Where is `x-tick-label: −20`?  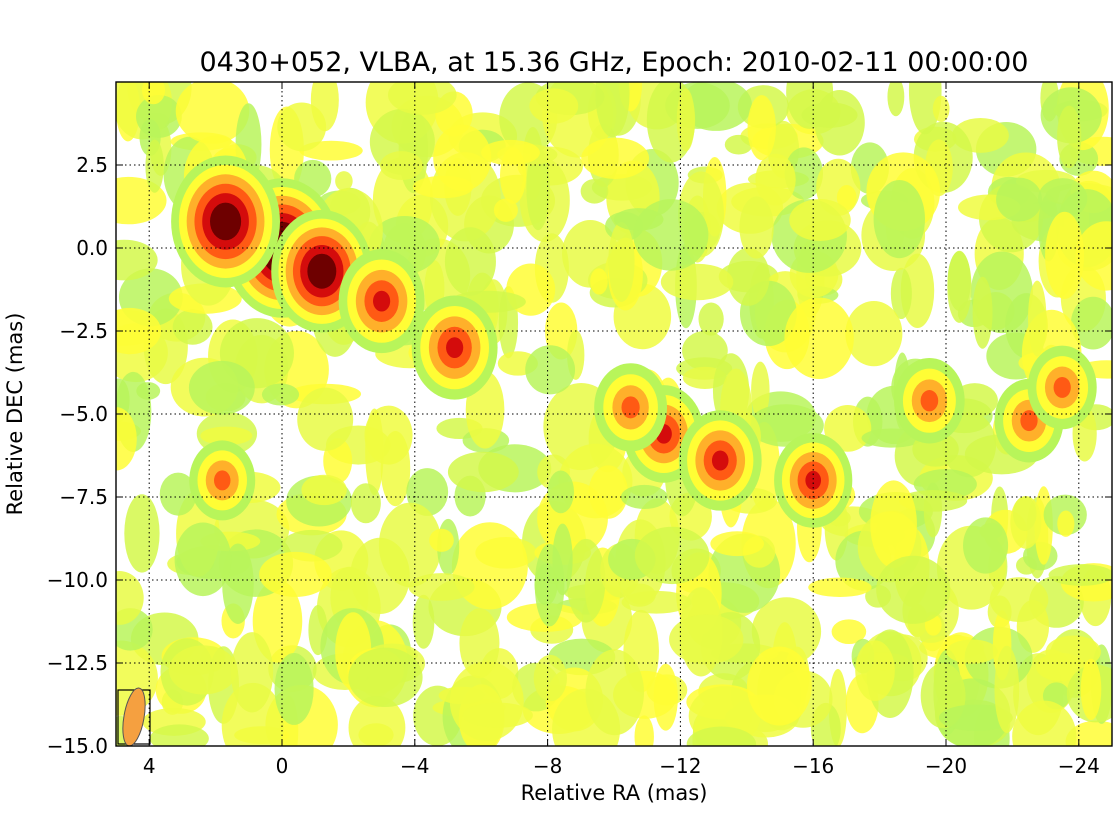 x-tick-label: −20 is located at coordinates (946, 766).